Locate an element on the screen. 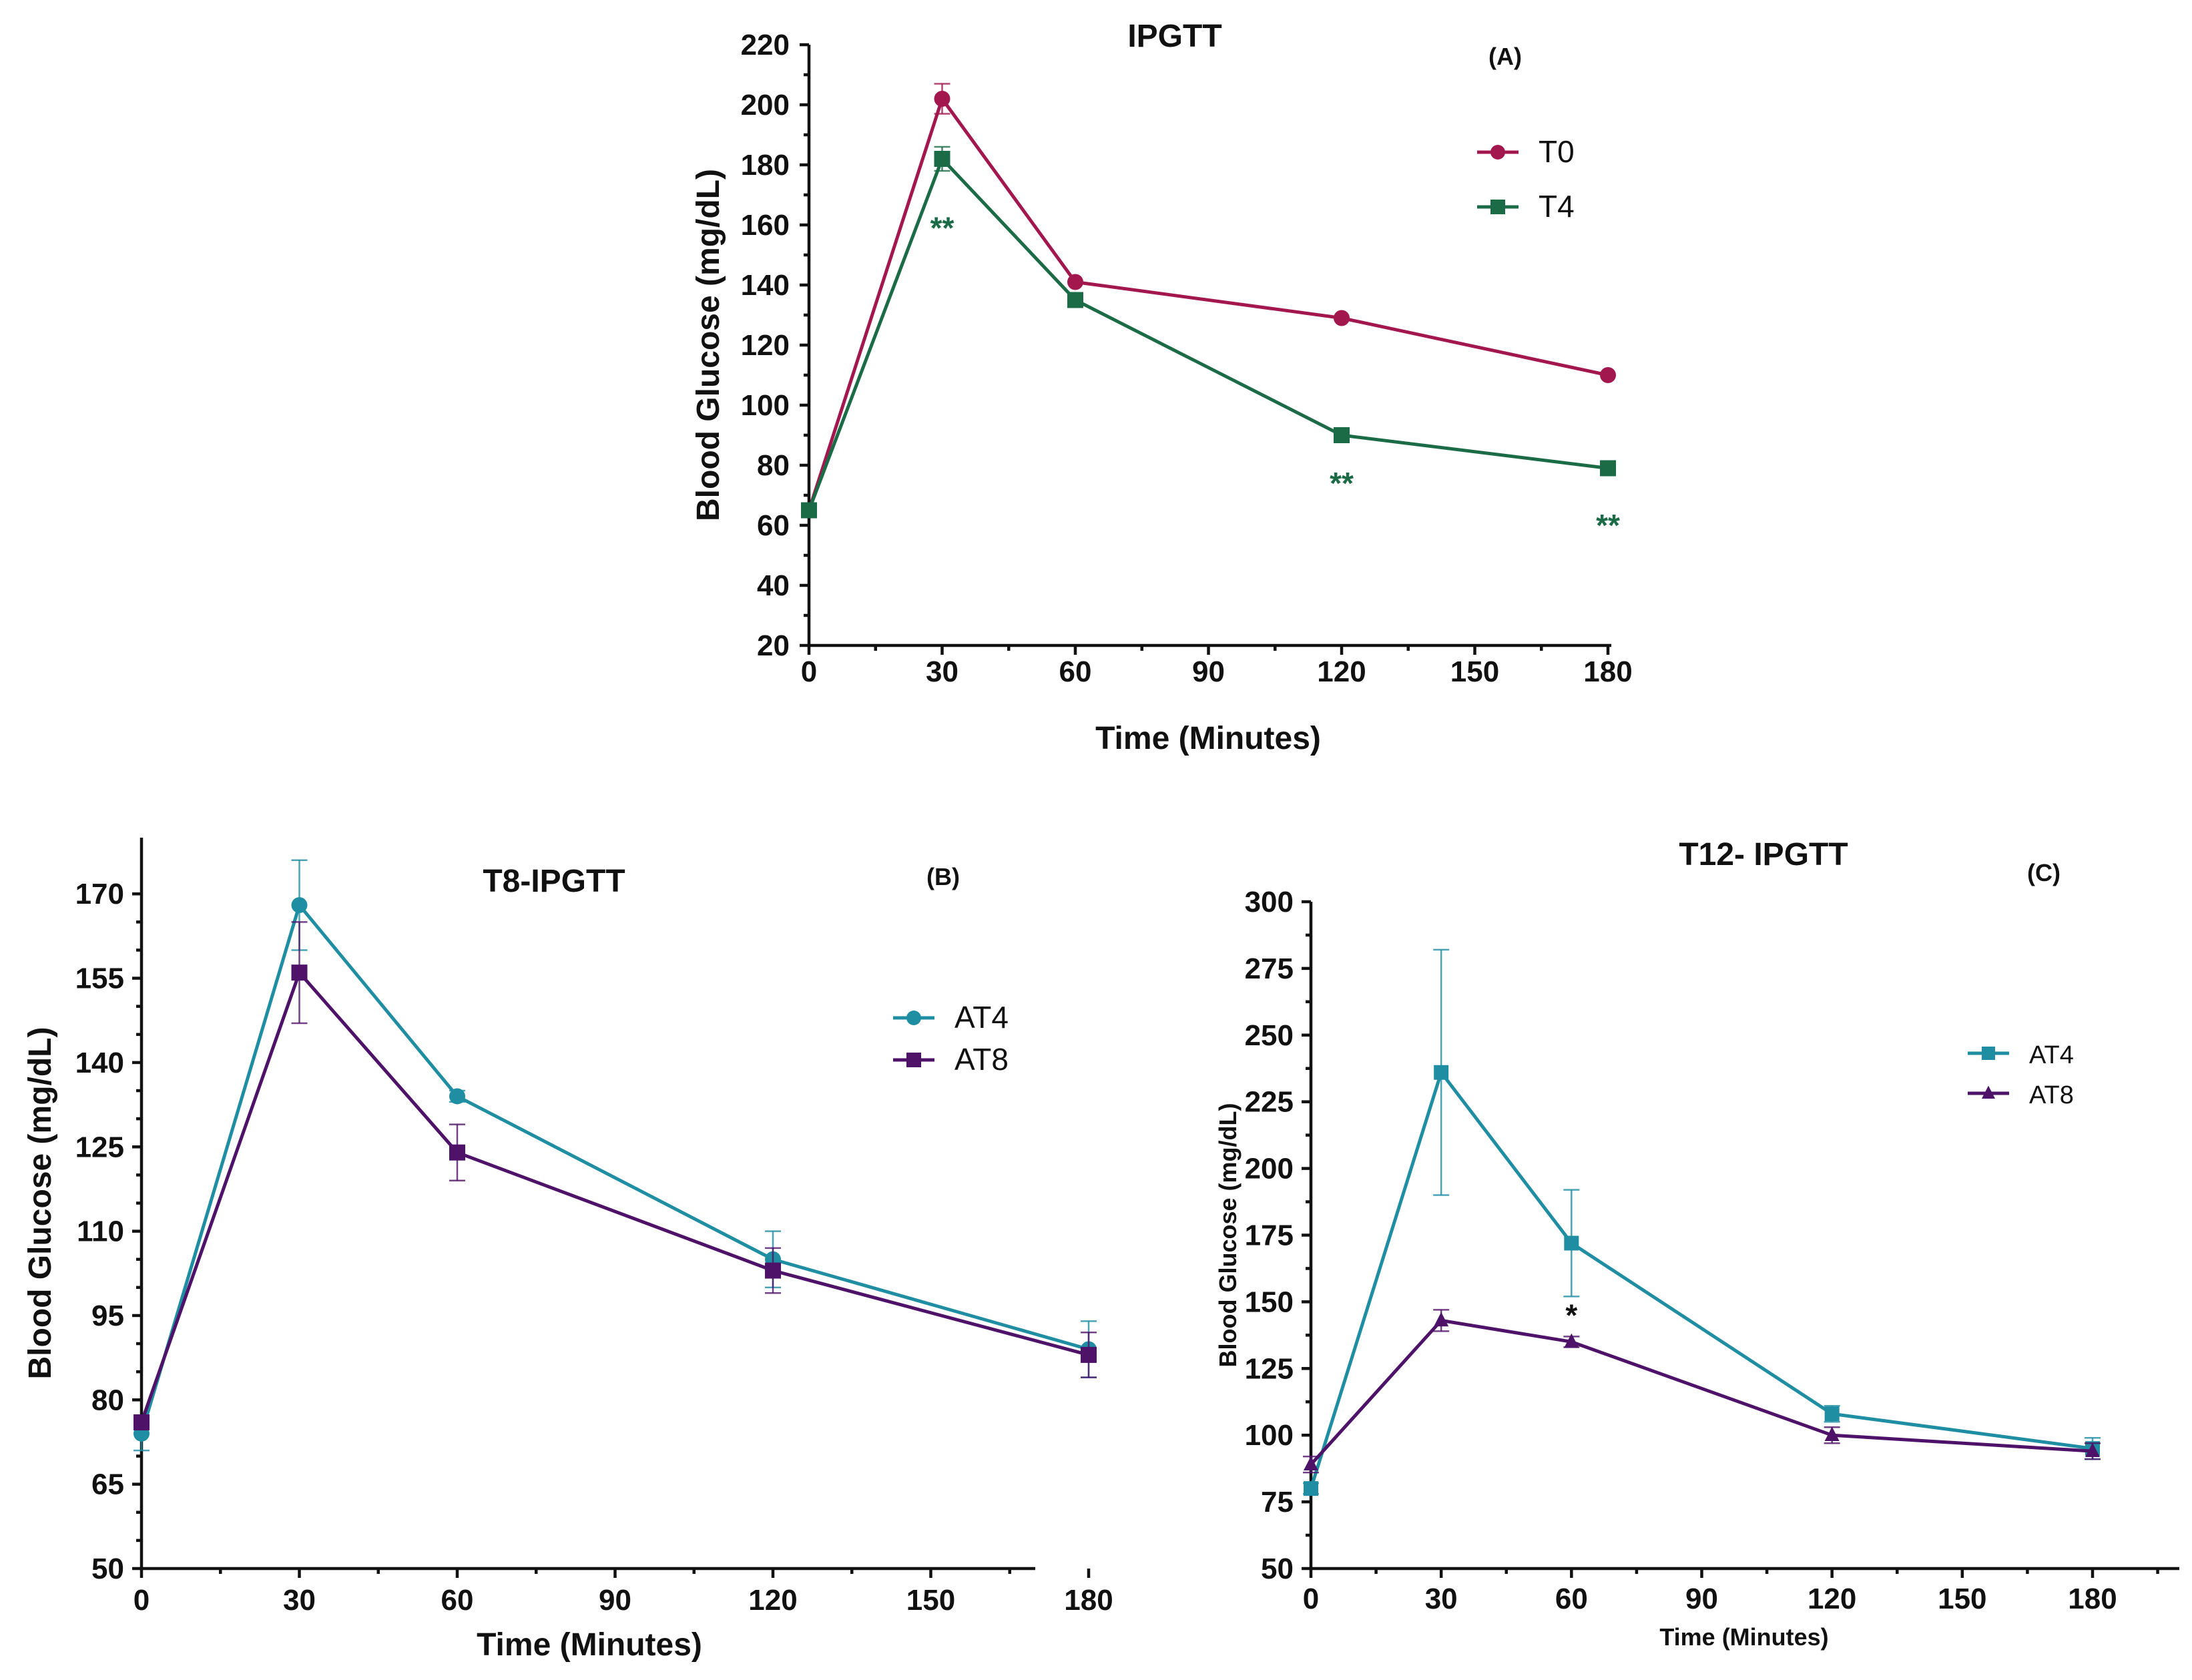 The image size is (2192, 1680). panel-letter-label: (C) is located at coordinates (2044, 872).